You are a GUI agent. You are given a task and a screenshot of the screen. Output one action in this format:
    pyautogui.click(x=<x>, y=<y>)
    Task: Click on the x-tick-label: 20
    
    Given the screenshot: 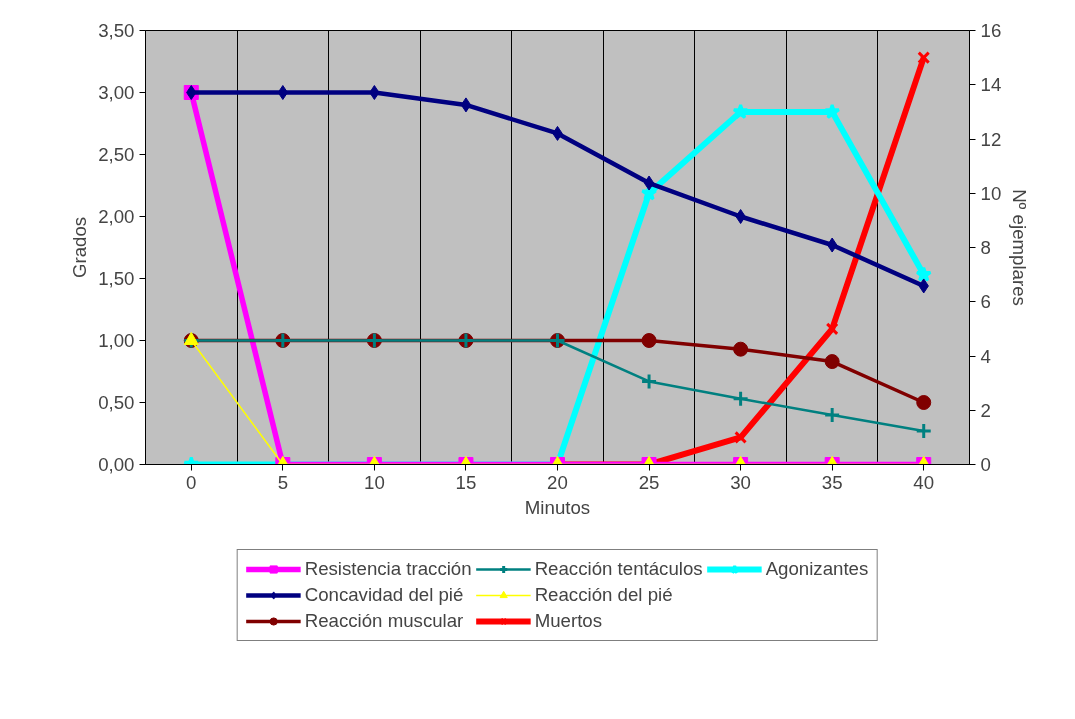 What is the action you would take?
    pyautogui.click(x=557, y=482)
    